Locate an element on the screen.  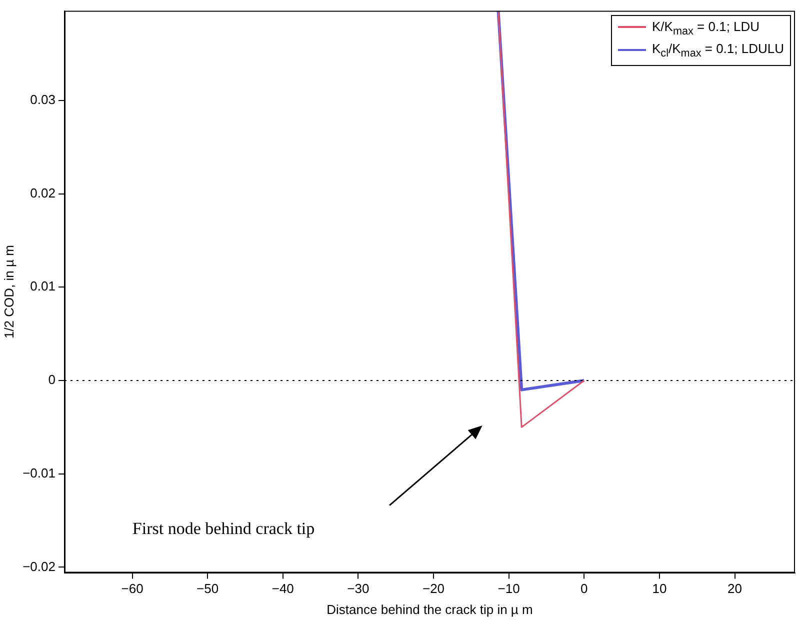
x-axis-title: Distance behind the crack tip in µ m is located at coordinates (429, 609).